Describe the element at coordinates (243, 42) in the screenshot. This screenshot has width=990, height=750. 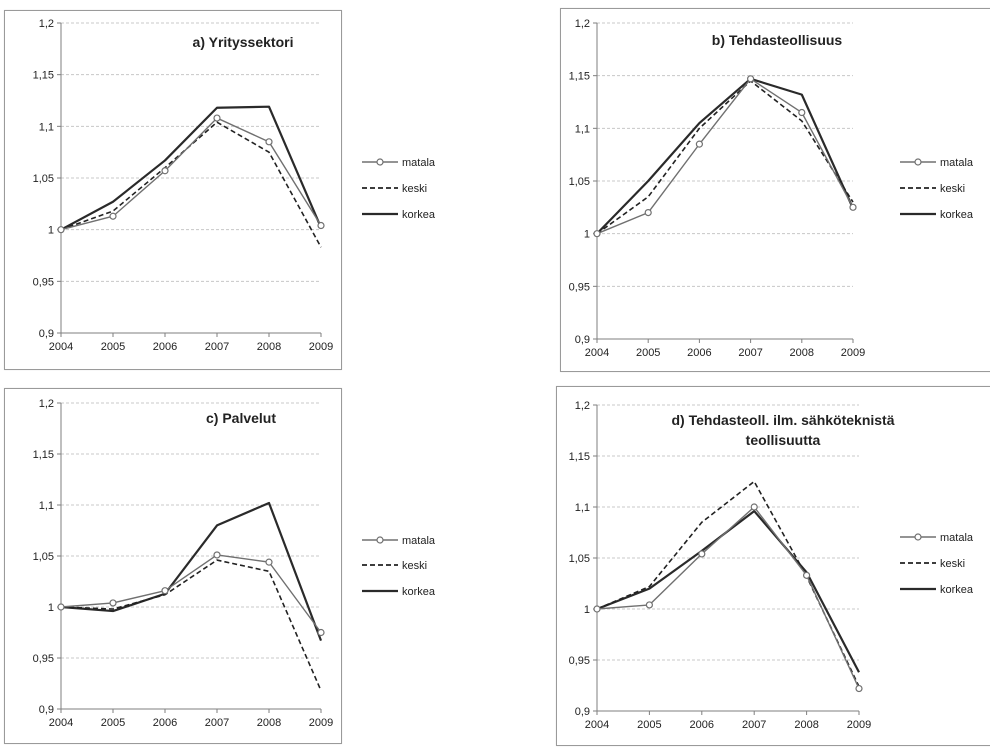
I see `chart-title: a) Yrityssektori` at that location.